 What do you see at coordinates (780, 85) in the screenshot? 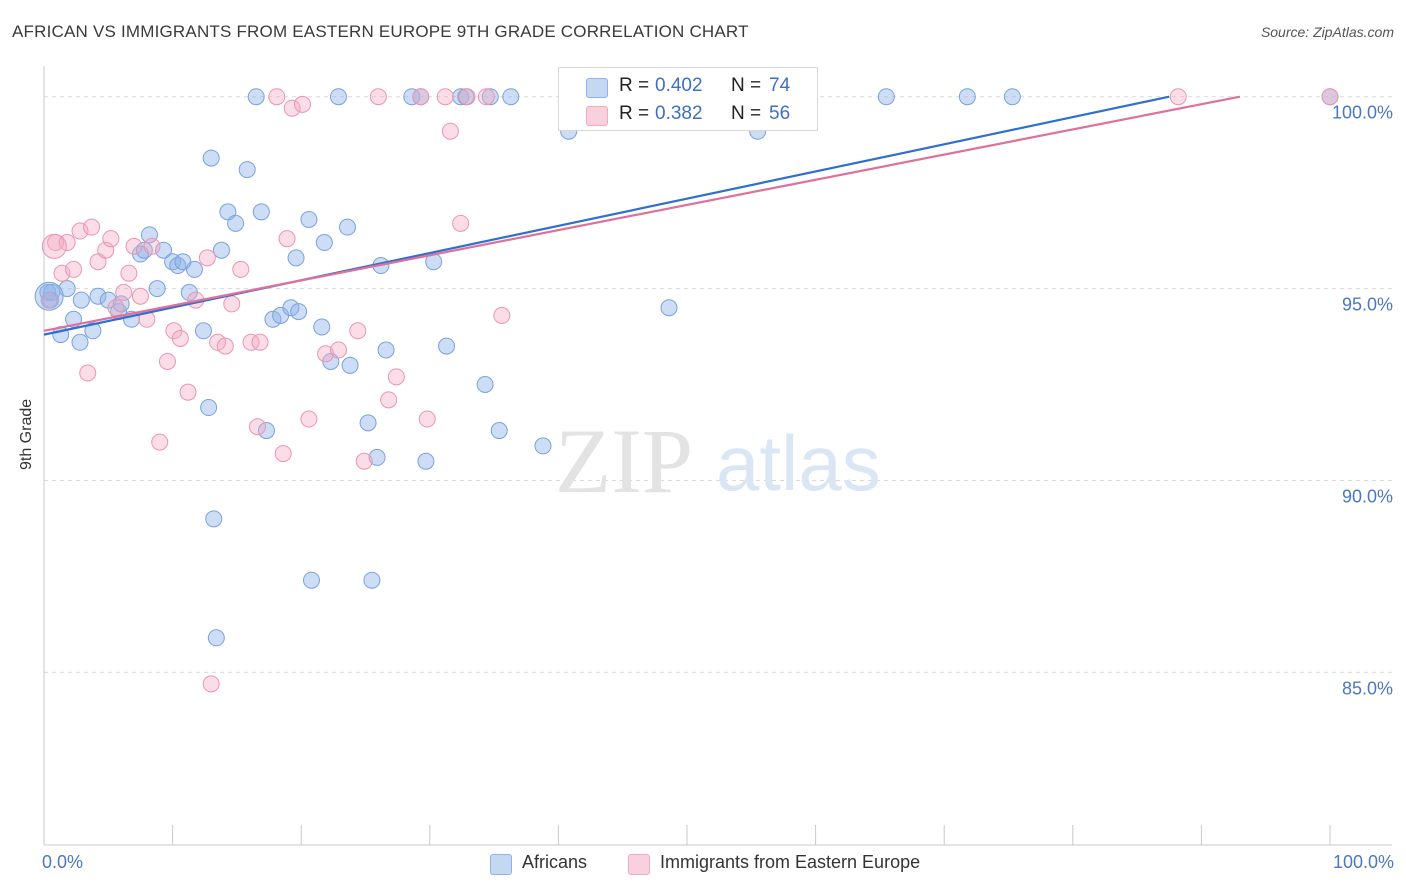
I see `africans-n-value: 74` at bounding box center [780, 85].